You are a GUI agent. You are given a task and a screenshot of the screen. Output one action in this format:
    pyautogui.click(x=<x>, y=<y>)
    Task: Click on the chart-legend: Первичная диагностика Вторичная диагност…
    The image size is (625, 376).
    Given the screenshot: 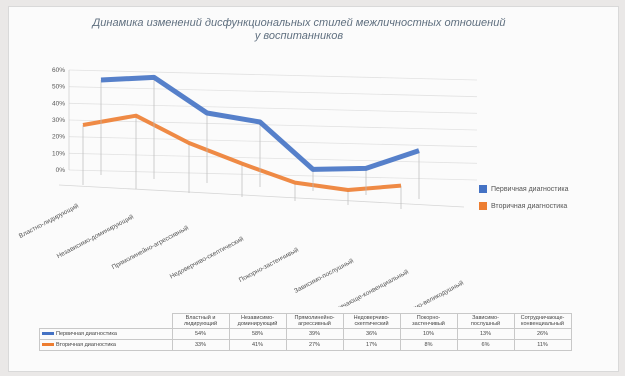 What is the action you would take?
    pyautogui.click(x=524, y=202)
    